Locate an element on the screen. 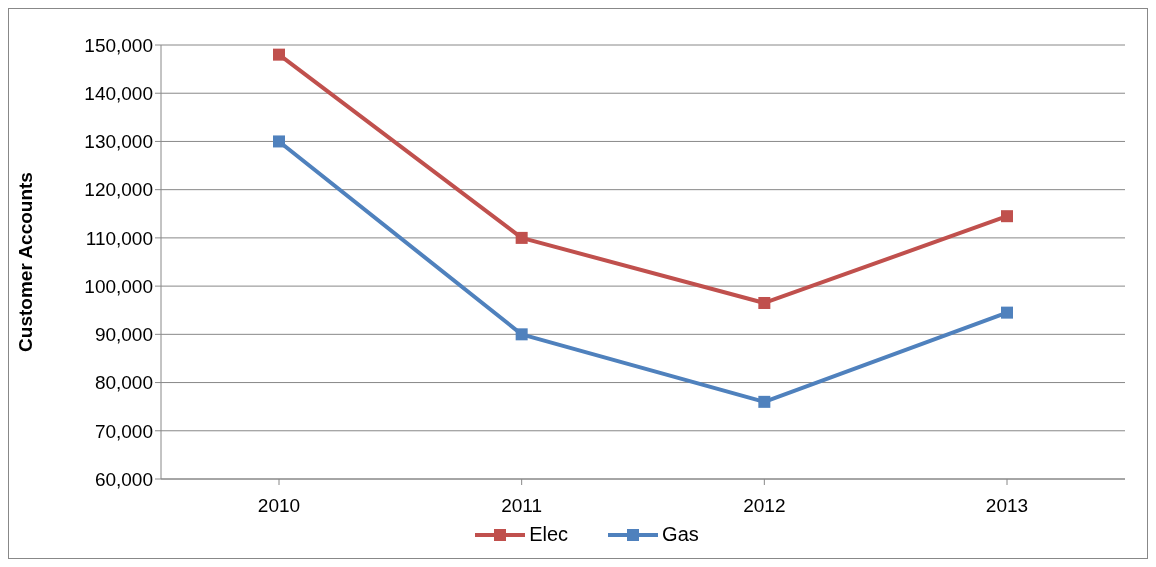  y-tick-label: 100,000 is located at coordinates (118, 286).